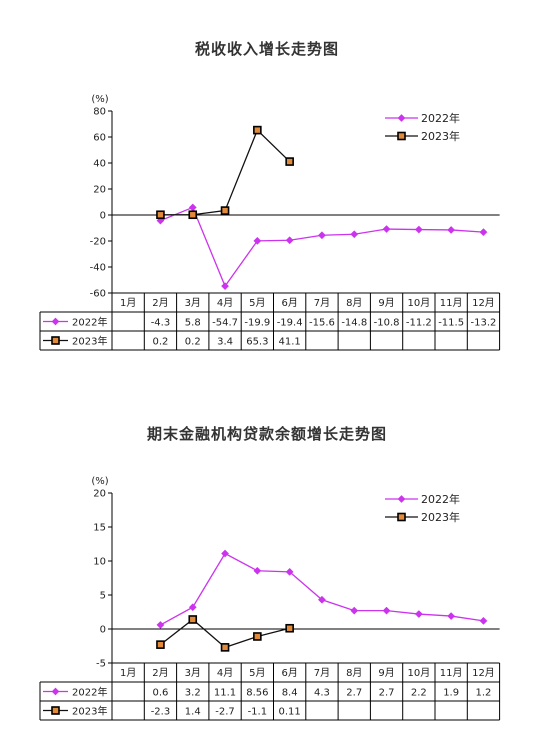 Image resolution: width=535 pixels, height=742 pixels. Describe the element at coordinates (483, 693) in the screenshot. I see `table-value: 1.2` at that location.